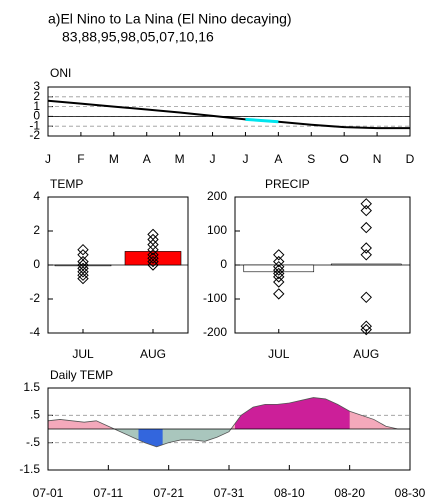  What do you see at coordinates (217, 196) in the screenshot?
I see `y-tick-label: 200` at bounding box center [217, 196].